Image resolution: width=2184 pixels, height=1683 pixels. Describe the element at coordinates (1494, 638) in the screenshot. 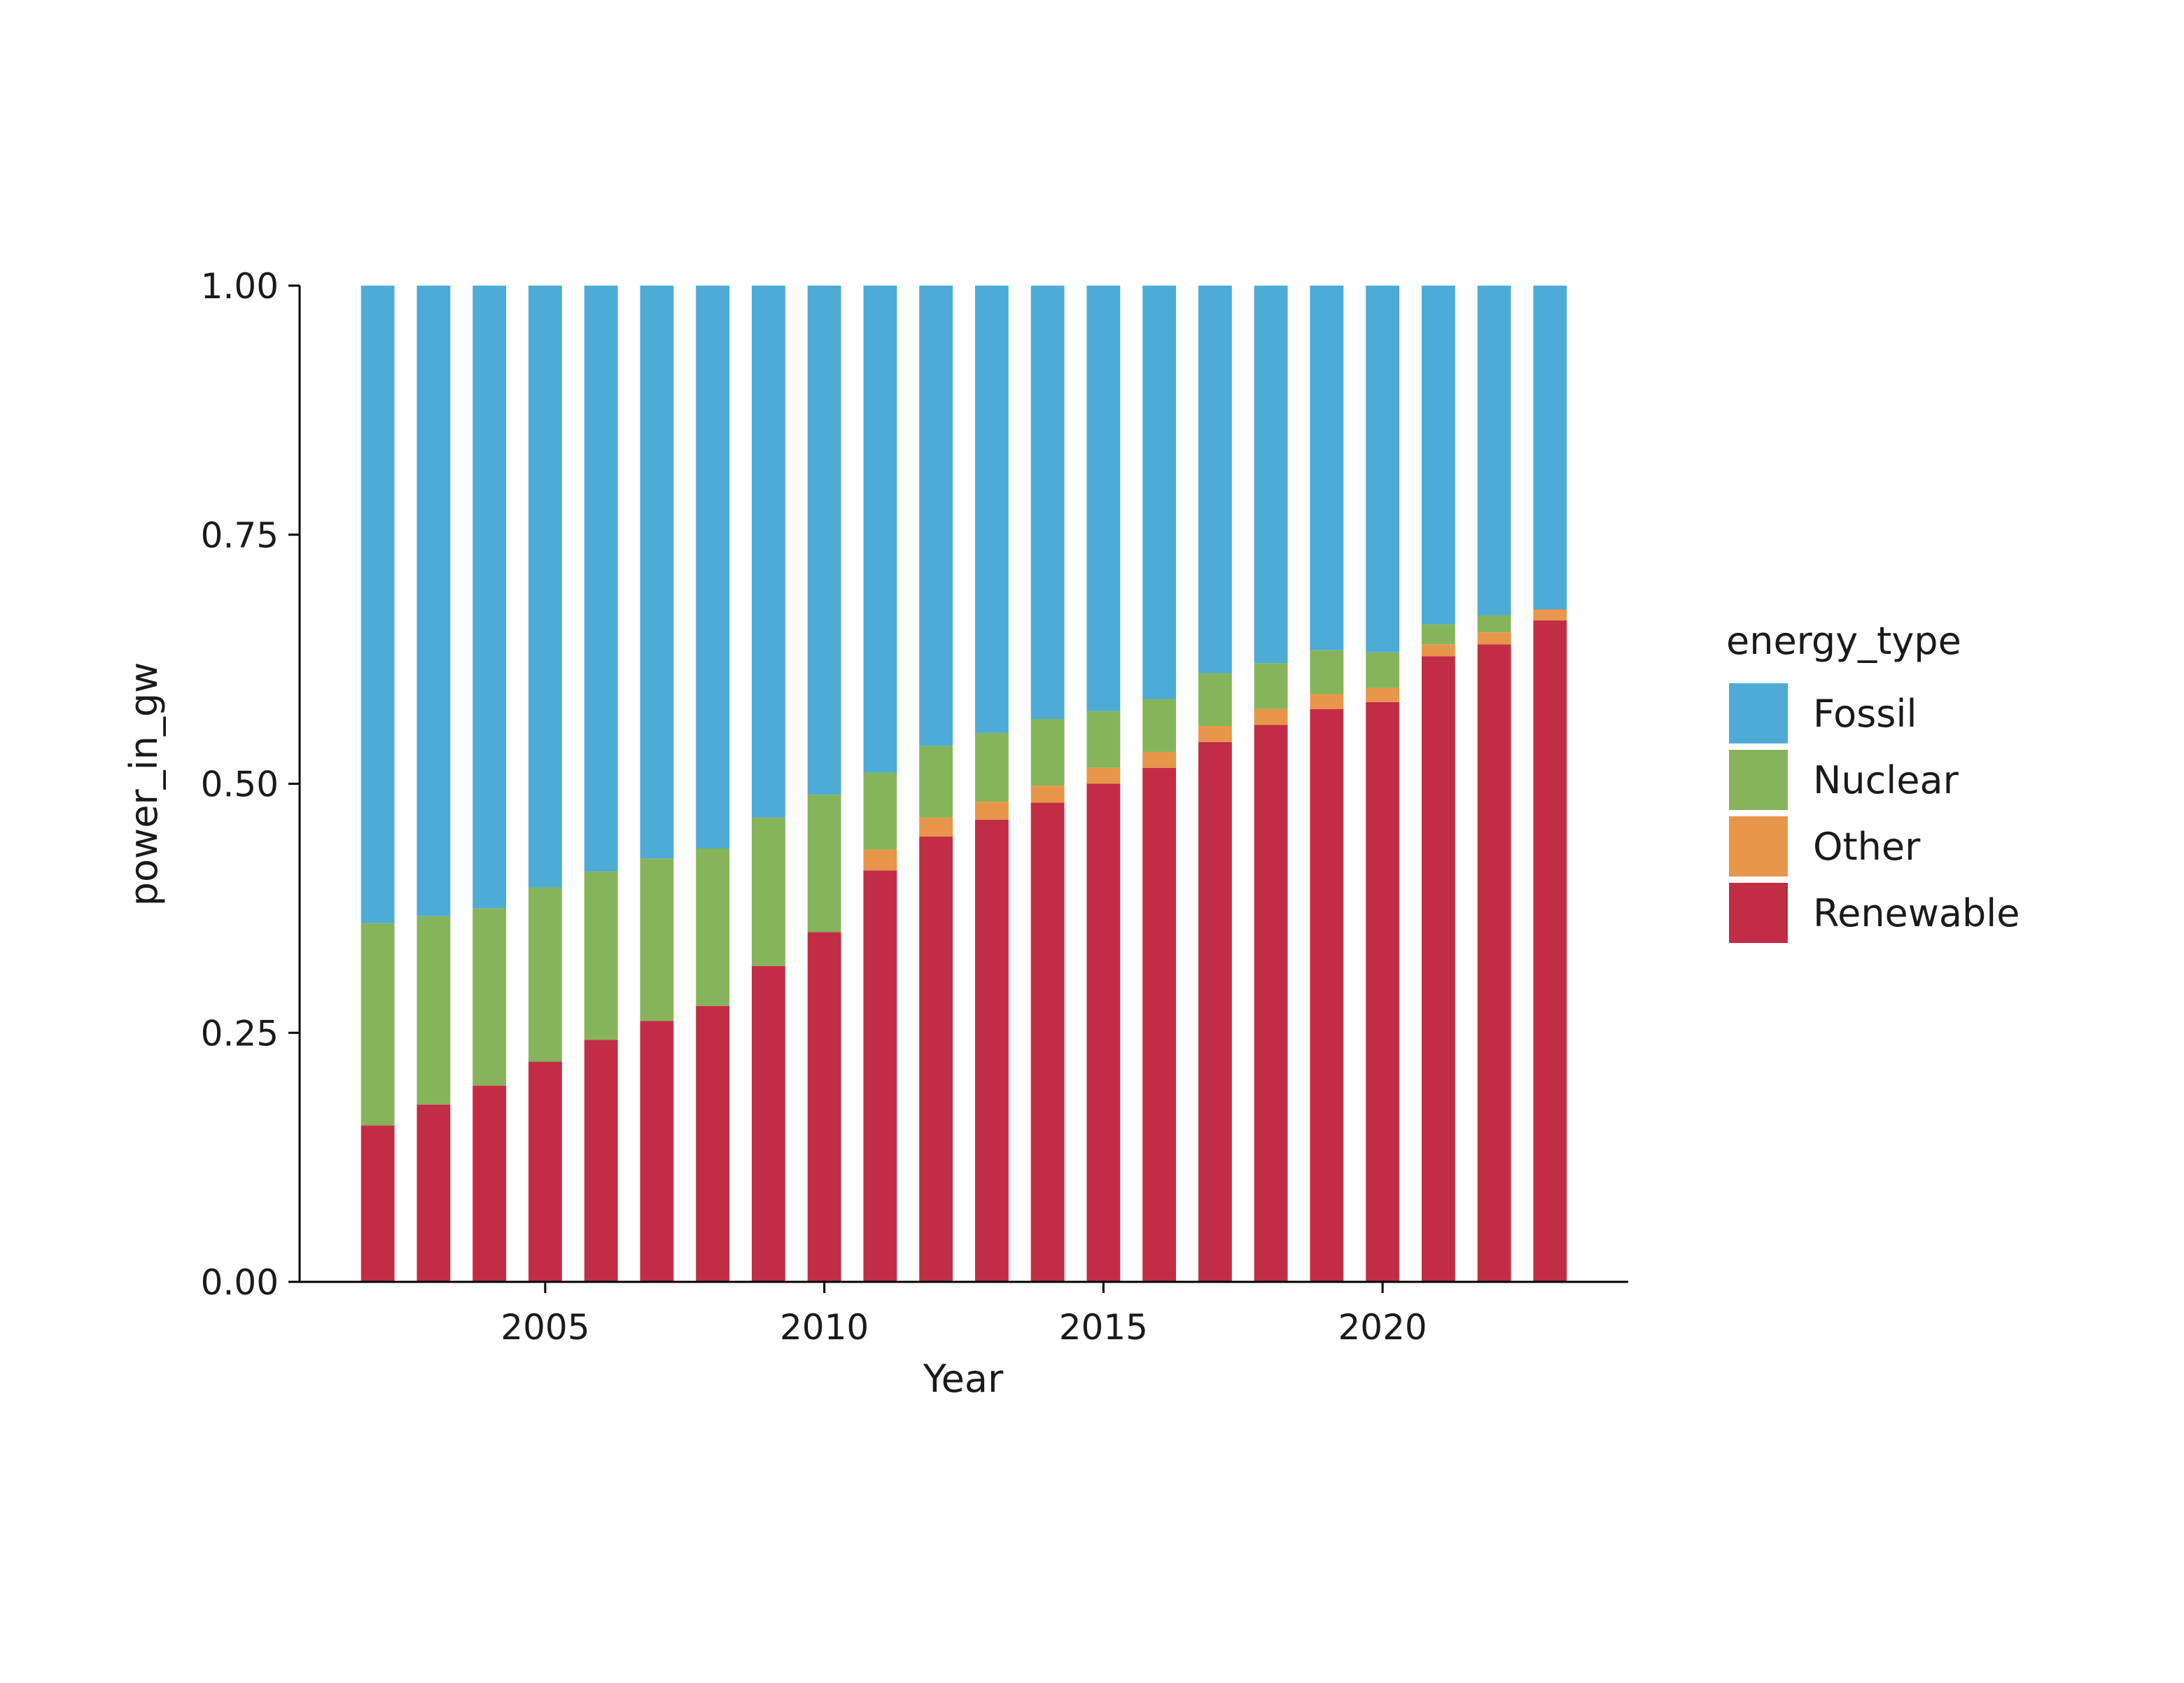

I see `bar-other-2022` at that location.